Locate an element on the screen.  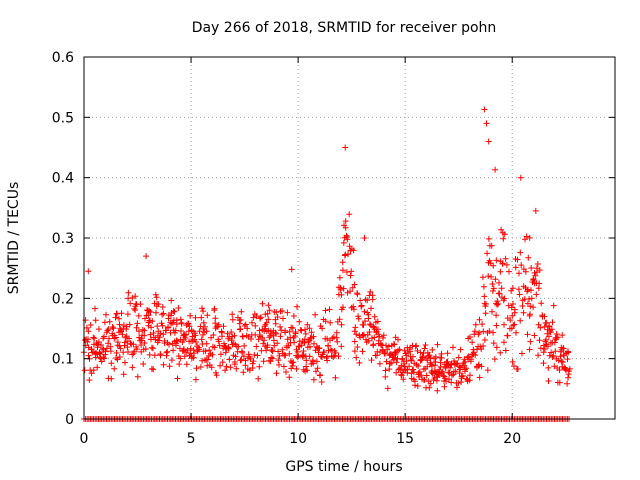
y-tick-label: 0.6 is located at coordinates (63, 58).